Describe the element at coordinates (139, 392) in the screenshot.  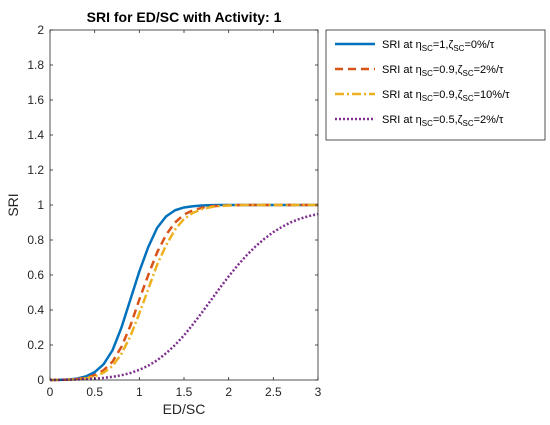
I see `x-tick-label: 1` at that location.